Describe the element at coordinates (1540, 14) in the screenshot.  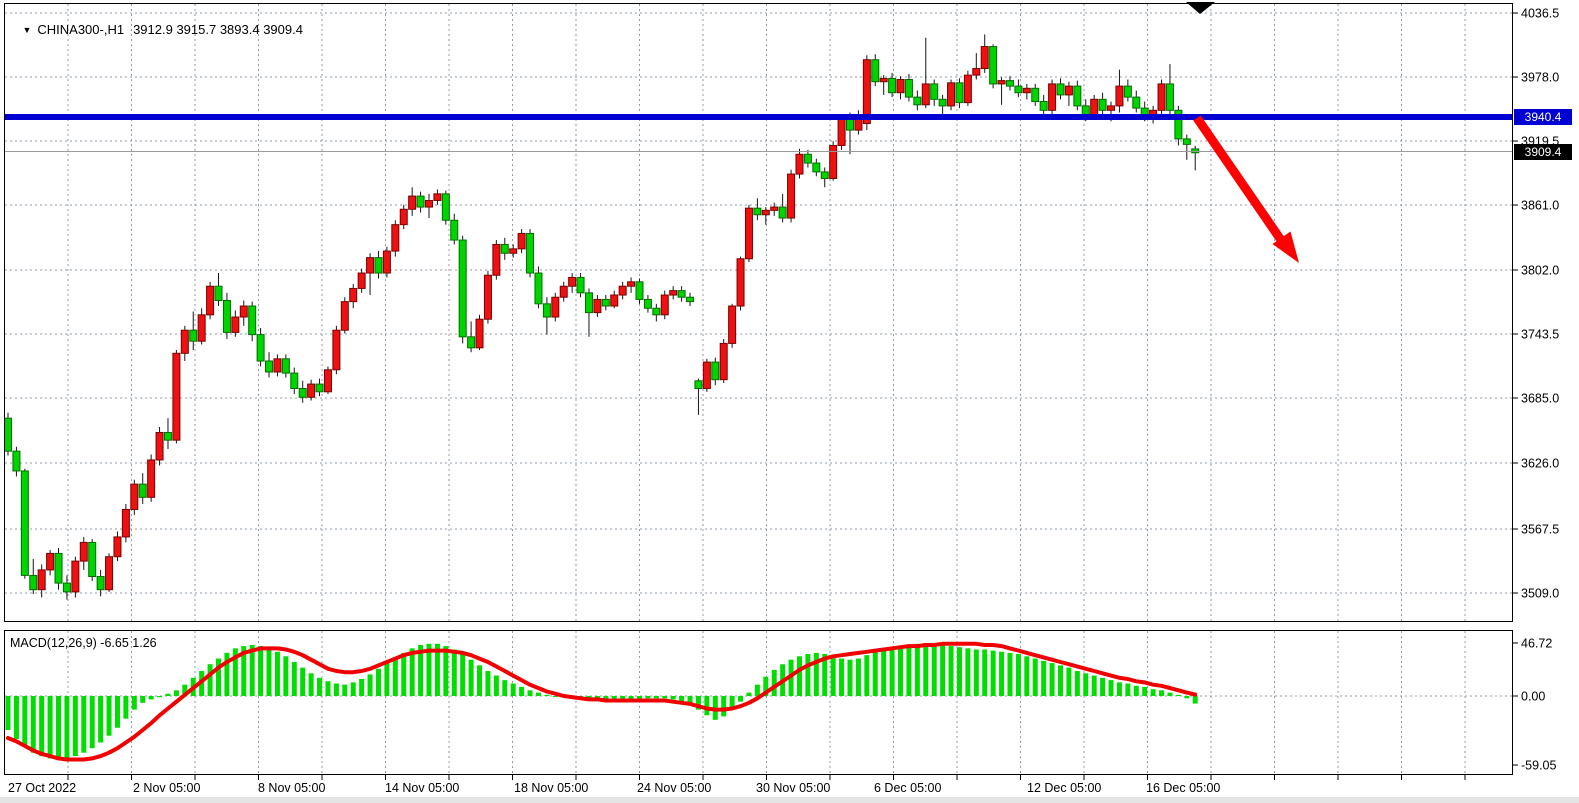
I see `price-tick-label: 4036.5` at that location.